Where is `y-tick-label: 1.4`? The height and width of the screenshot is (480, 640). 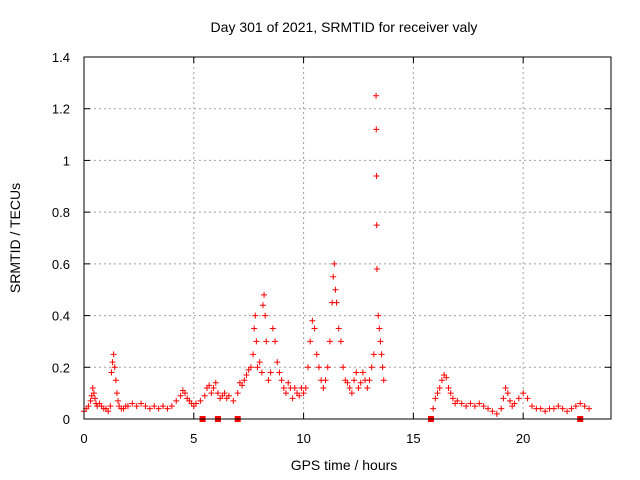
y-tick-label: 1.4 is located at coordinates (61, 57).